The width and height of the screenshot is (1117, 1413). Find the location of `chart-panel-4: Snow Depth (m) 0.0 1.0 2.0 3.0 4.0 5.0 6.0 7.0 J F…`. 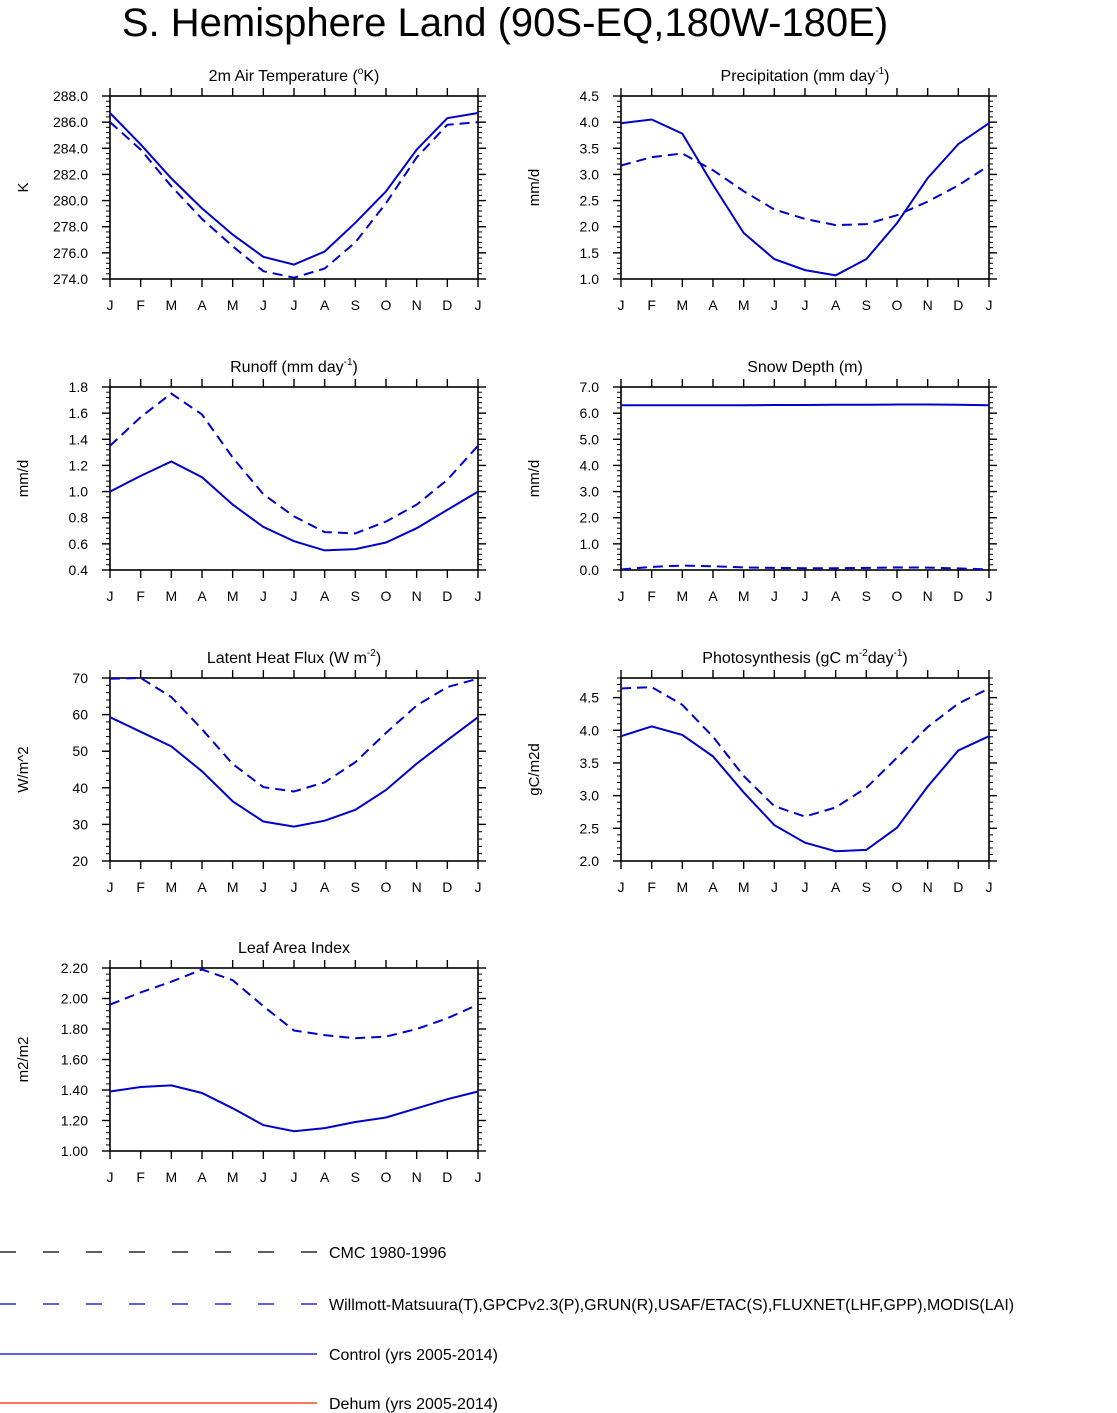

chart-panel-4: Snow Depth (m) 0.0 1.0 2.0 3.0 4.0 5.0 6.0 7.0 J F… is located at coordinates (761, 481).